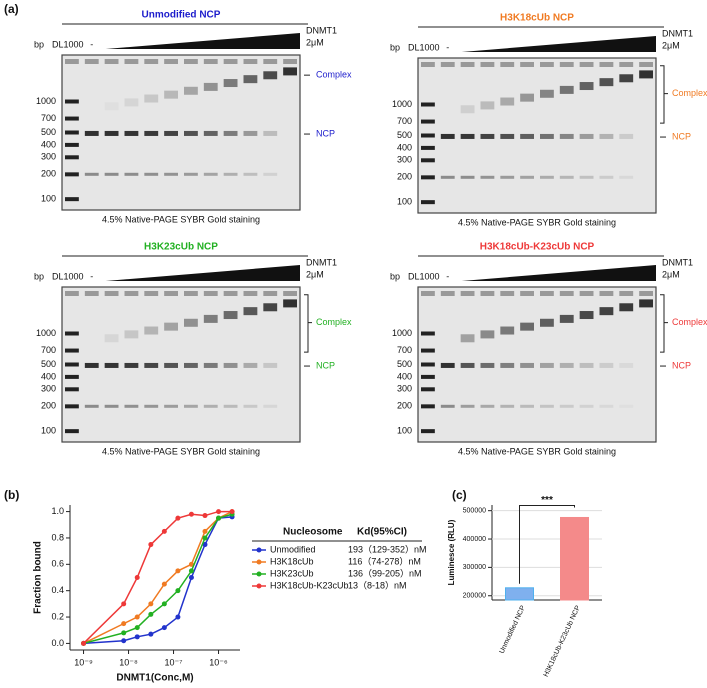  I want to click on gel-caption: 4.5% Native-PAGE SYBR Gold staining, so click(537, 451).